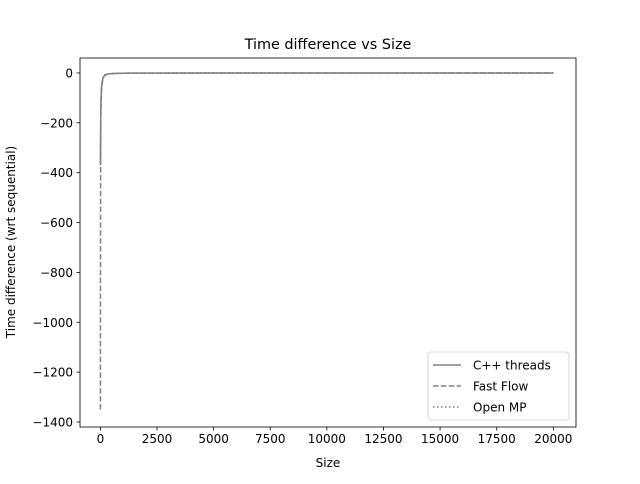  Describe the element at coordinates (56, 273) in the screenshot. I see `y-tick-label: −800` at that location.